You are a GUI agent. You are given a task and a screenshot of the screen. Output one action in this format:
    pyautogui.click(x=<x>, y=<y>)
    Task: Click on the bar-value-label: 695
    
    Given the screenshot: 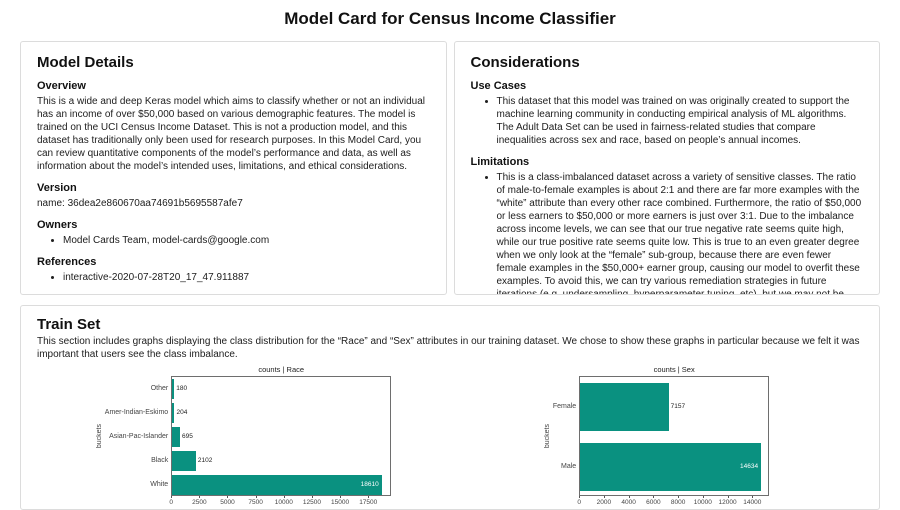 What is the action you would take?
    pyautogui.click(x=187, y=436)
    